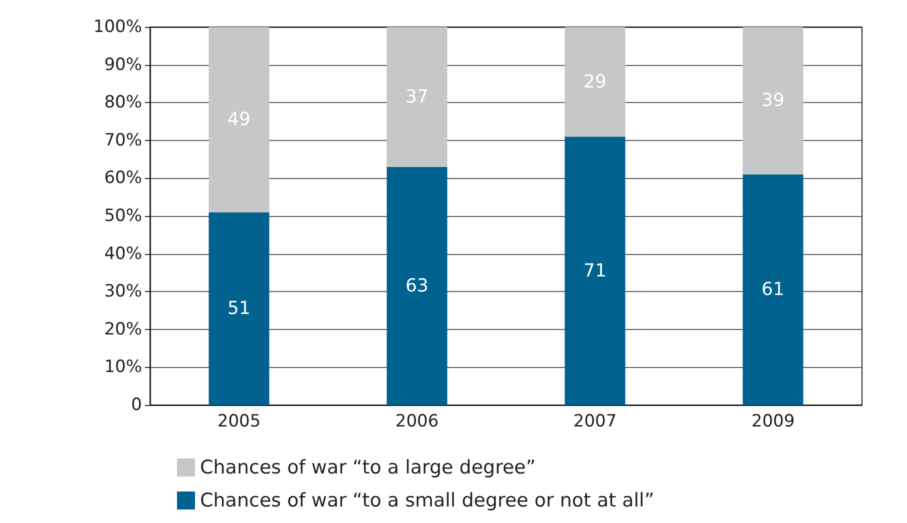  I want to click on y-tick-label: 100%, so click(117, 27).